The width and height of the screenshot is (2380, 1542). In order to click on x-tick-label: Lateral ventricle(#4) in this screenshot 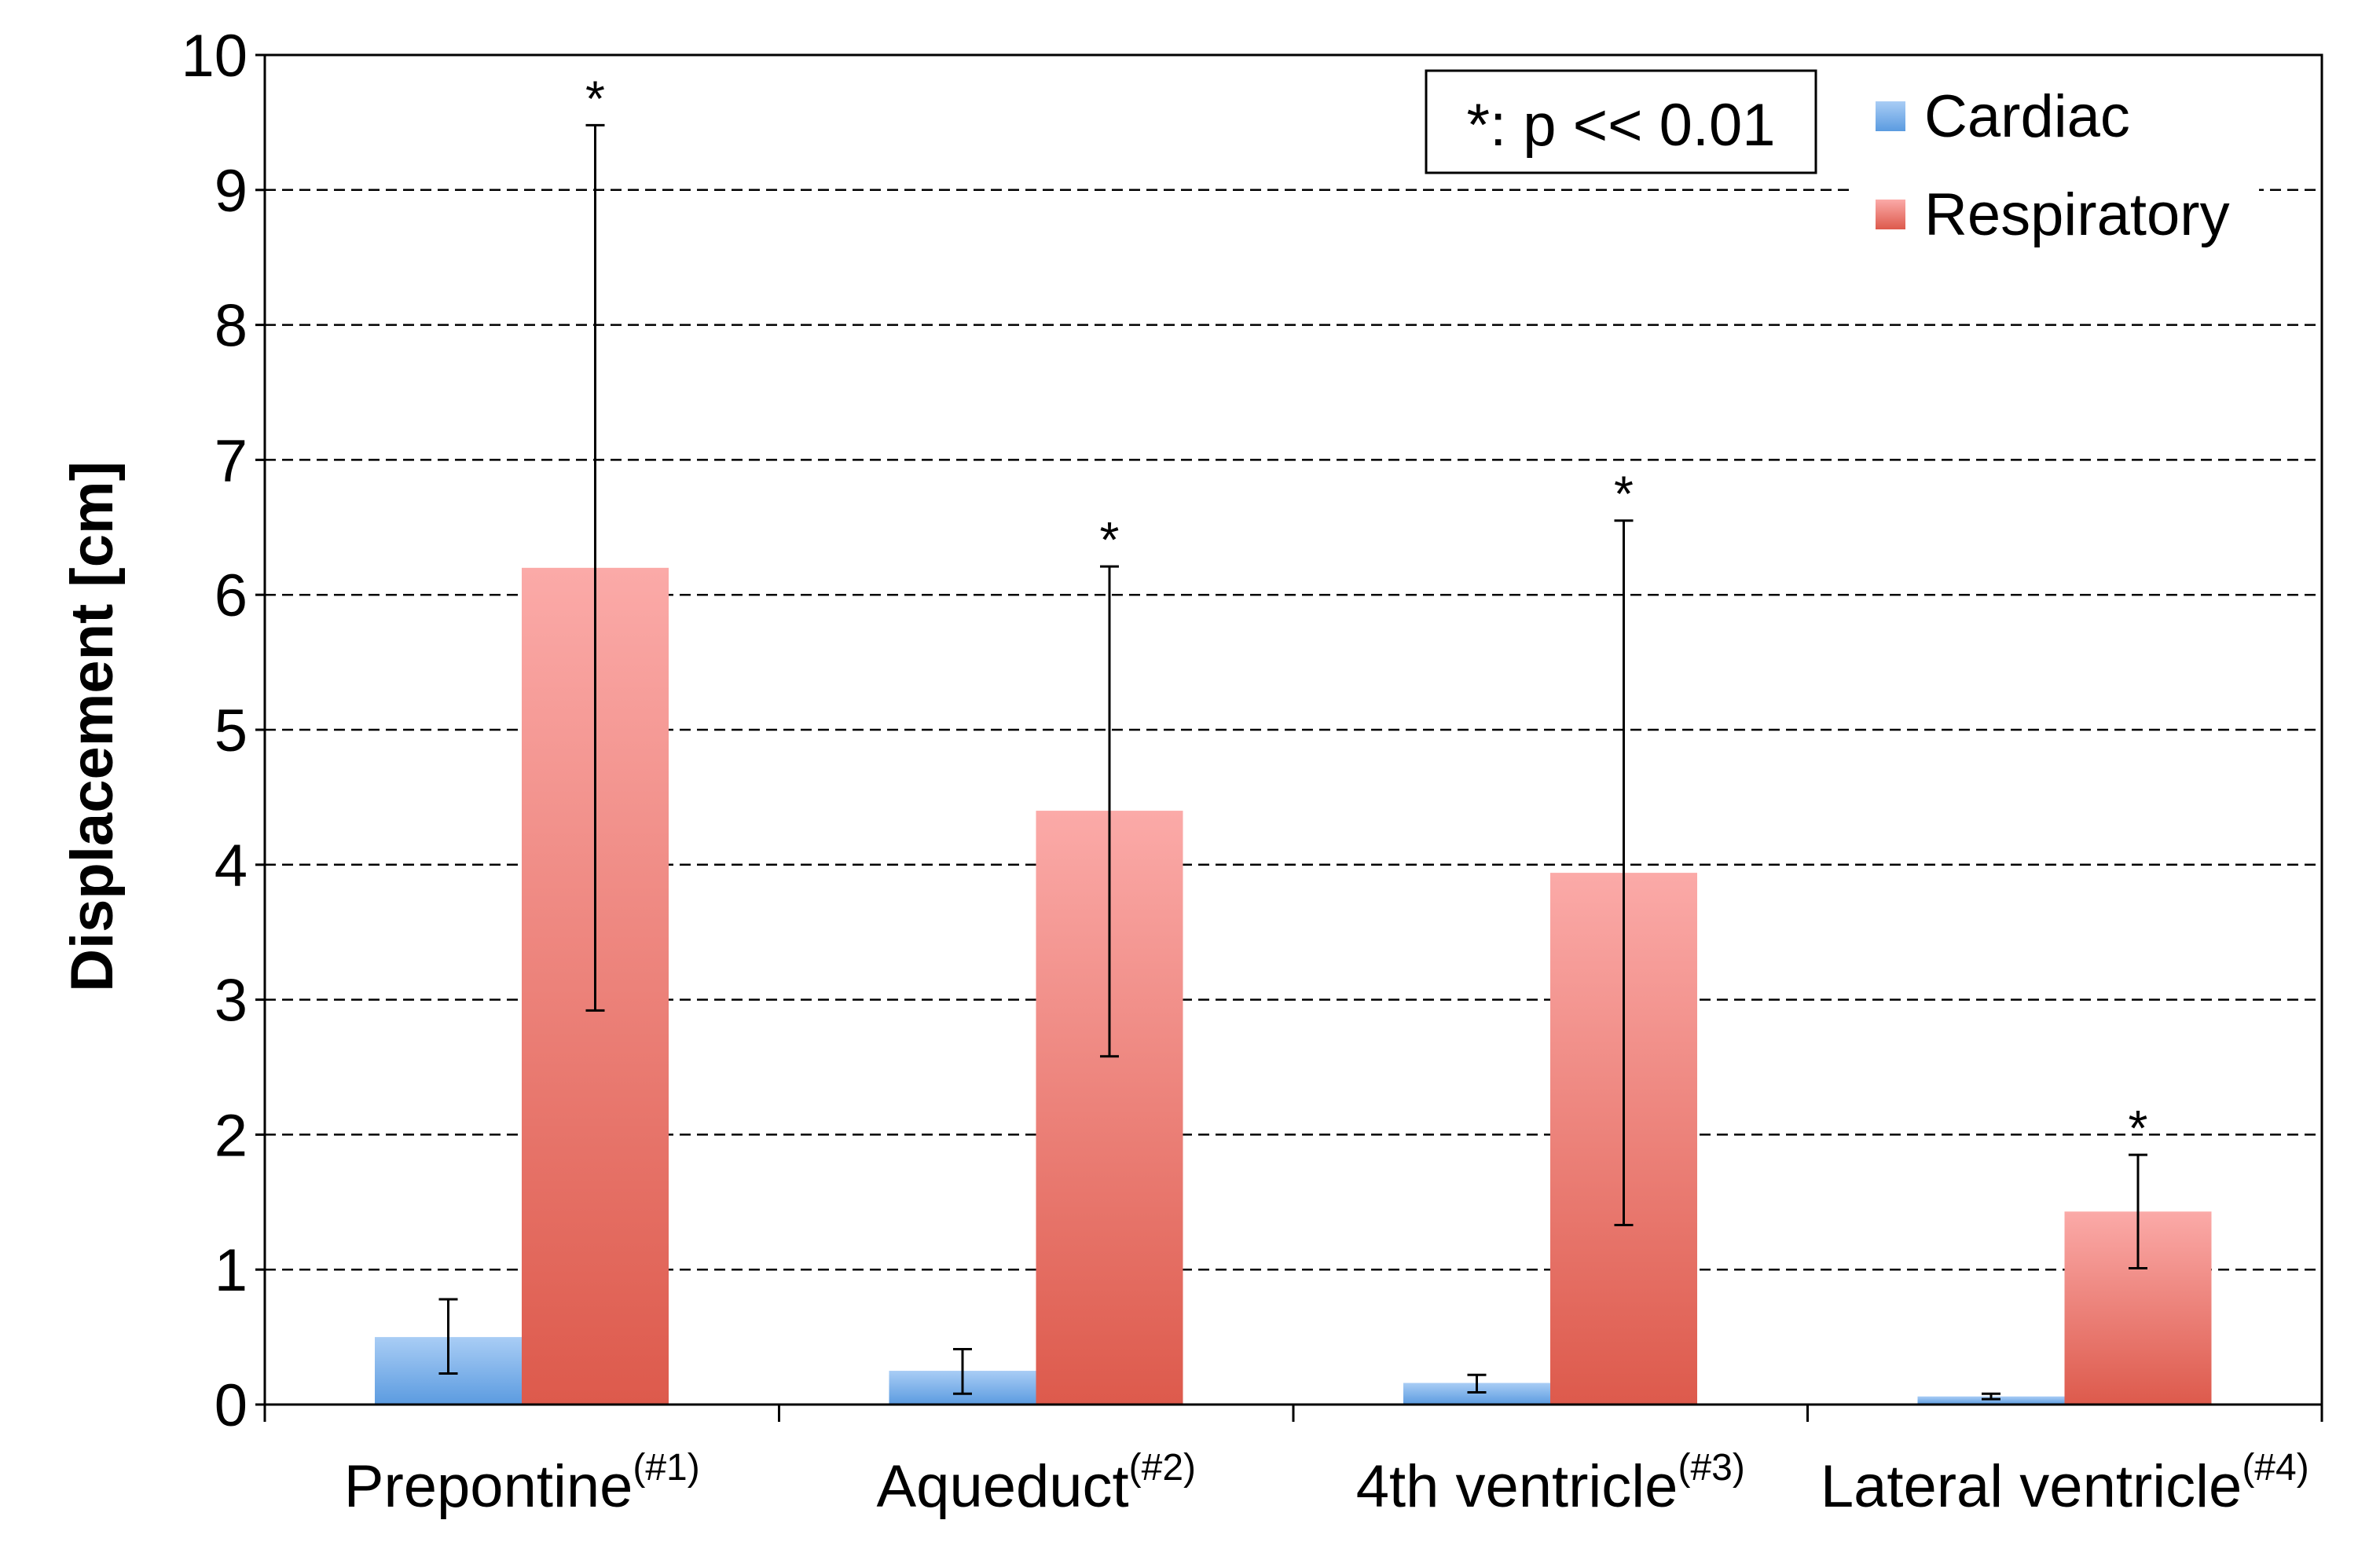, I will do `click(2065, 1483)`.